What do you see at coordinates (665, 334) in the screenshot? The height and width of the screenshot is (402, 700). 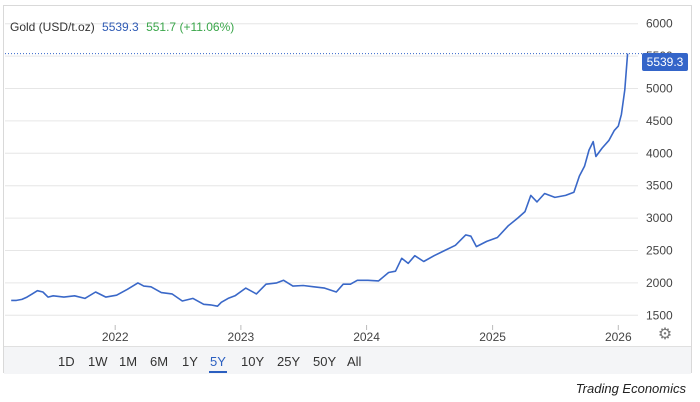 I see `gear-icon: ⚙` at bounding box center [665, 334].